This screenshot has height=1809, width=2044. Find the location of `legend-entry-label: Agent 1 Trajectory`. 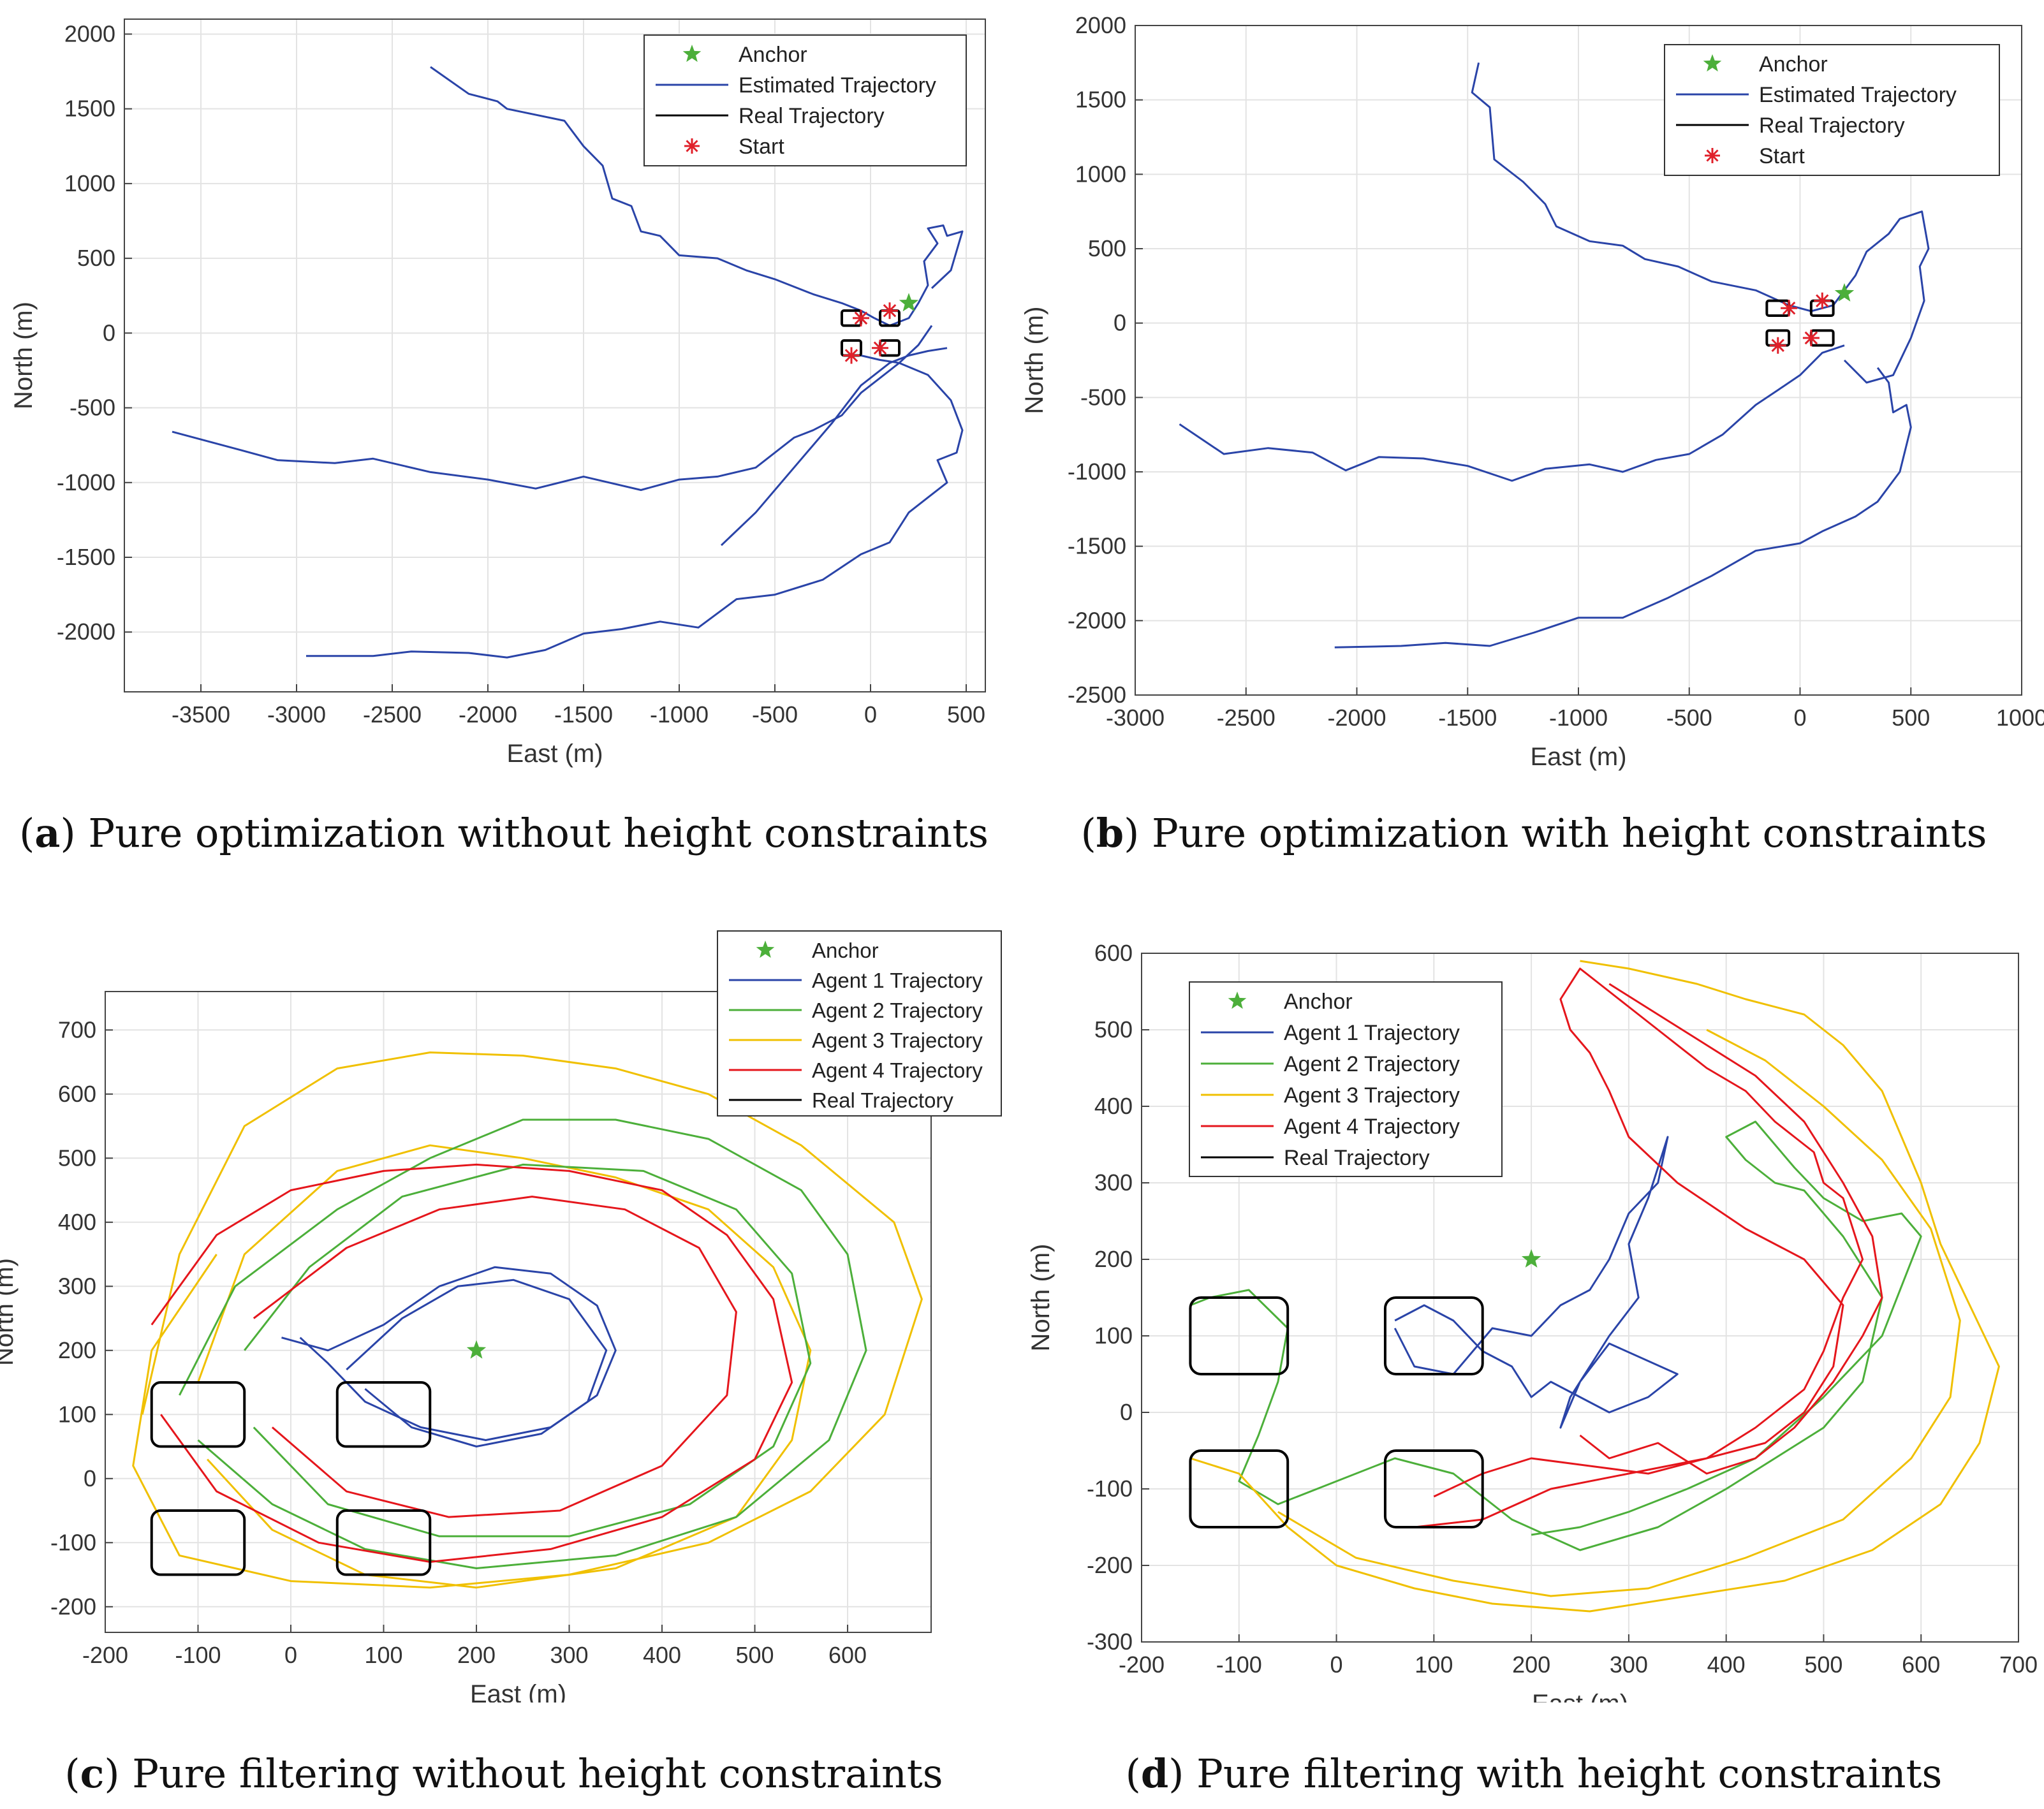

legend-entry-label: Agent 1 Trajectory is located at coordinates (1372, 1033).